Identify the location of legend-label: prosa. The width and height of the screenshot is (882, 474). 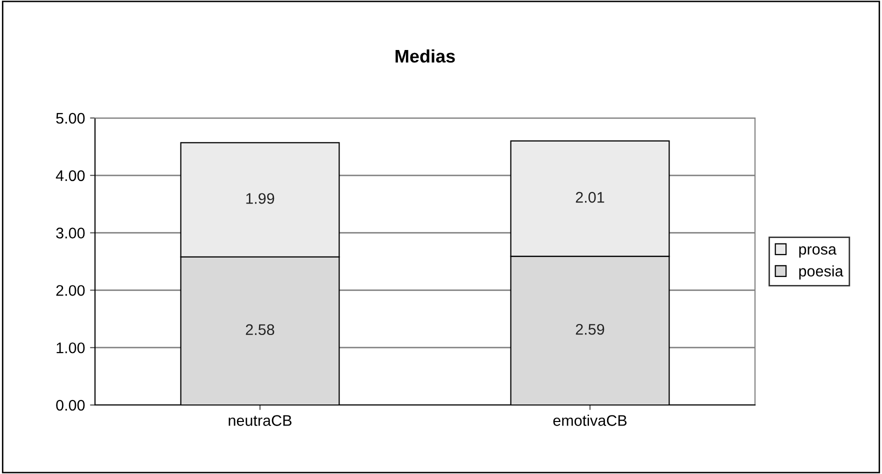
(817, 252).